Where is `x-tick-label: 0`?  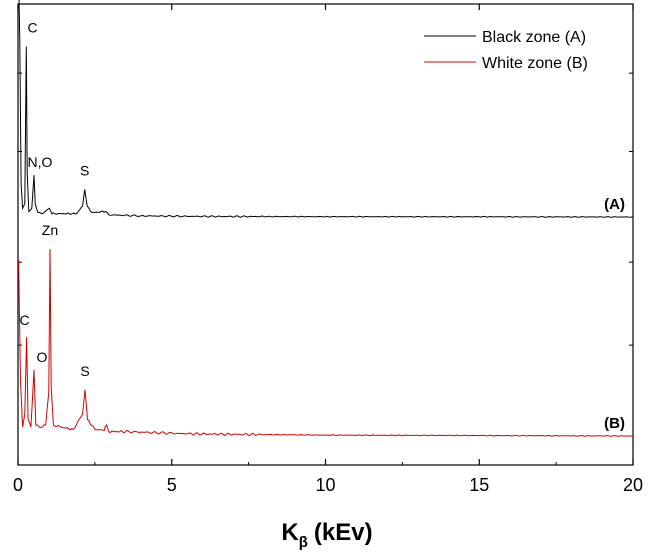
x-tick-label: 0 is located at coordinates (18, 485).